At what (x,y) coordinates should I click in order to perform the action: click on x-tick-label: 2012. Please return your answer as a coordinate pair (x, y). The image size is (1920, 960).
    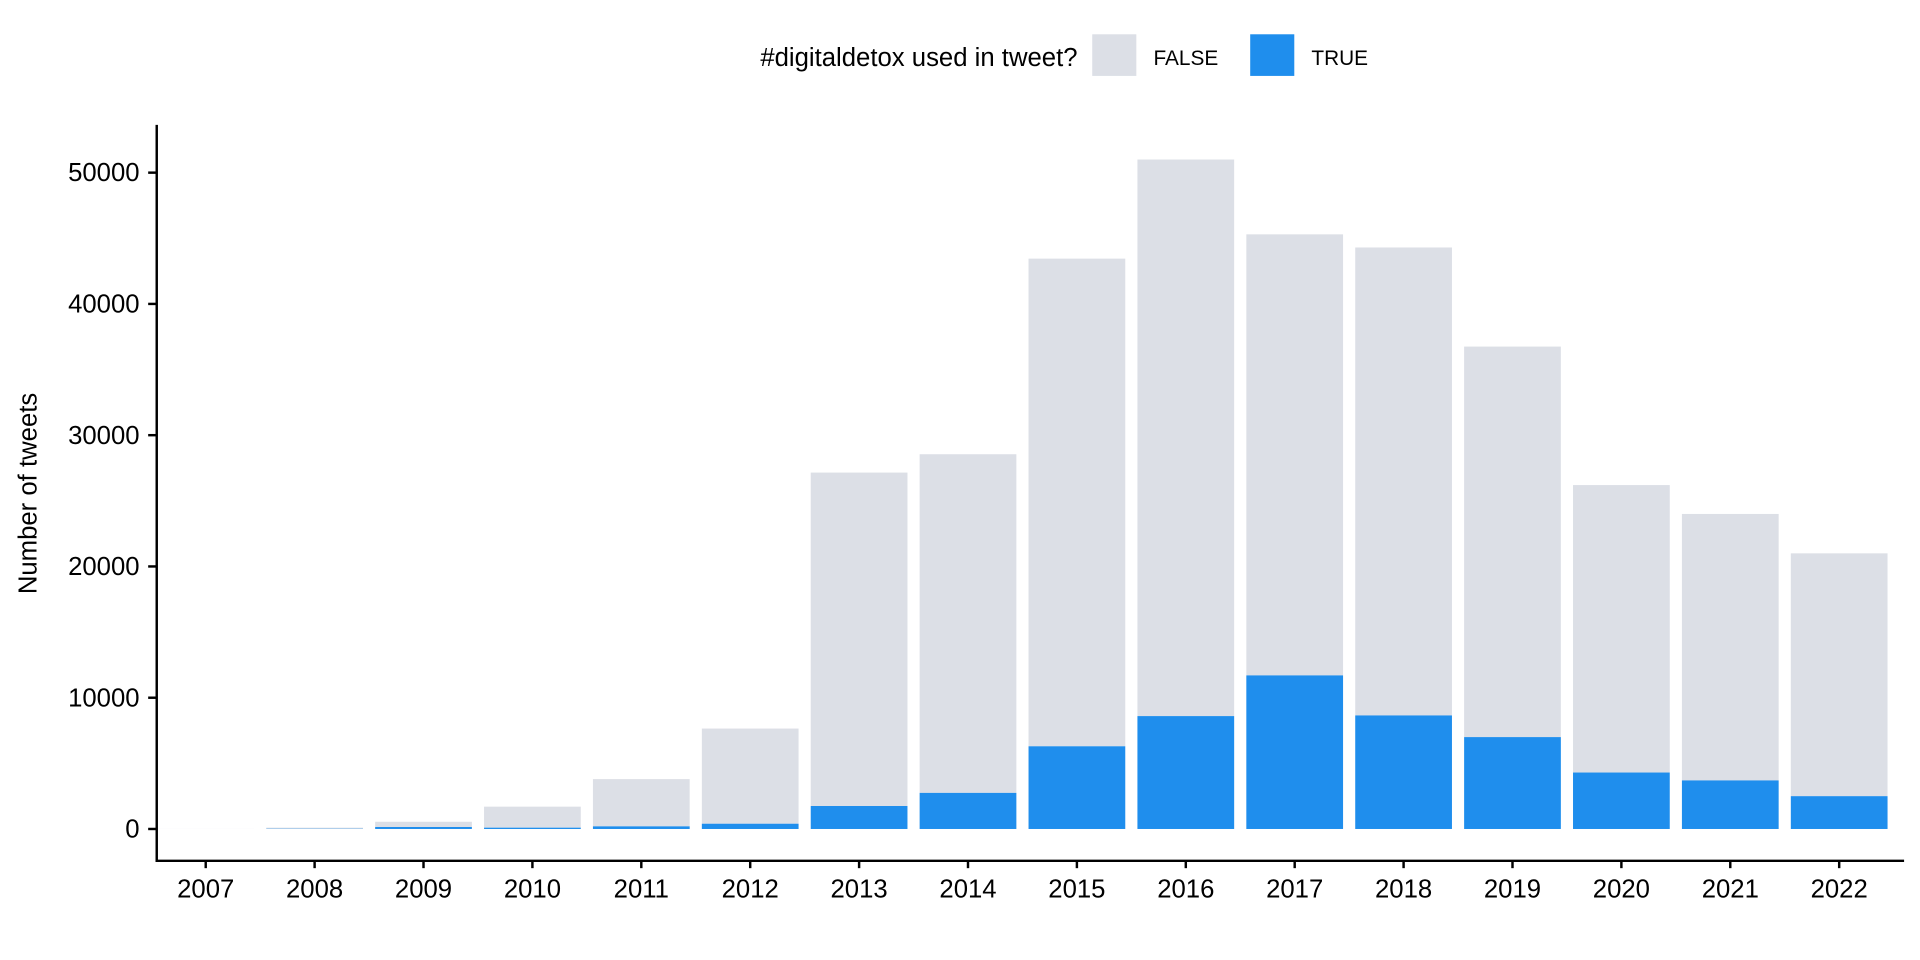
    Looking at the image, I should click on (750, 890).